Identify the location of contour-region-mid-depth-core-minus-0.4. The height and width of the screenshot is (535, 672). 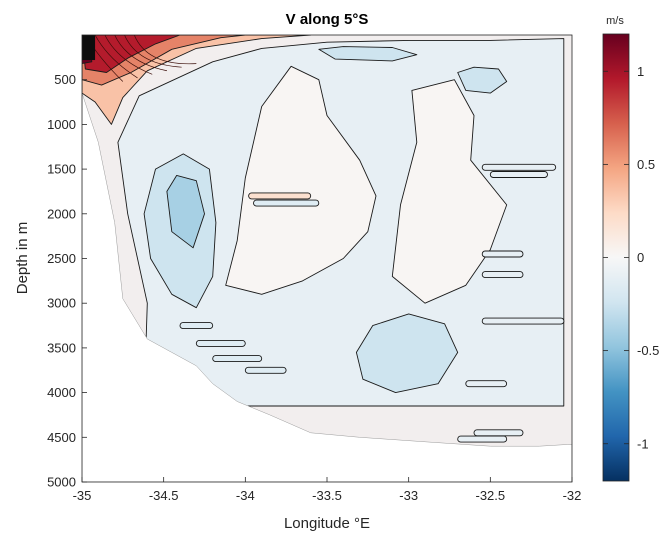
(185, 211).